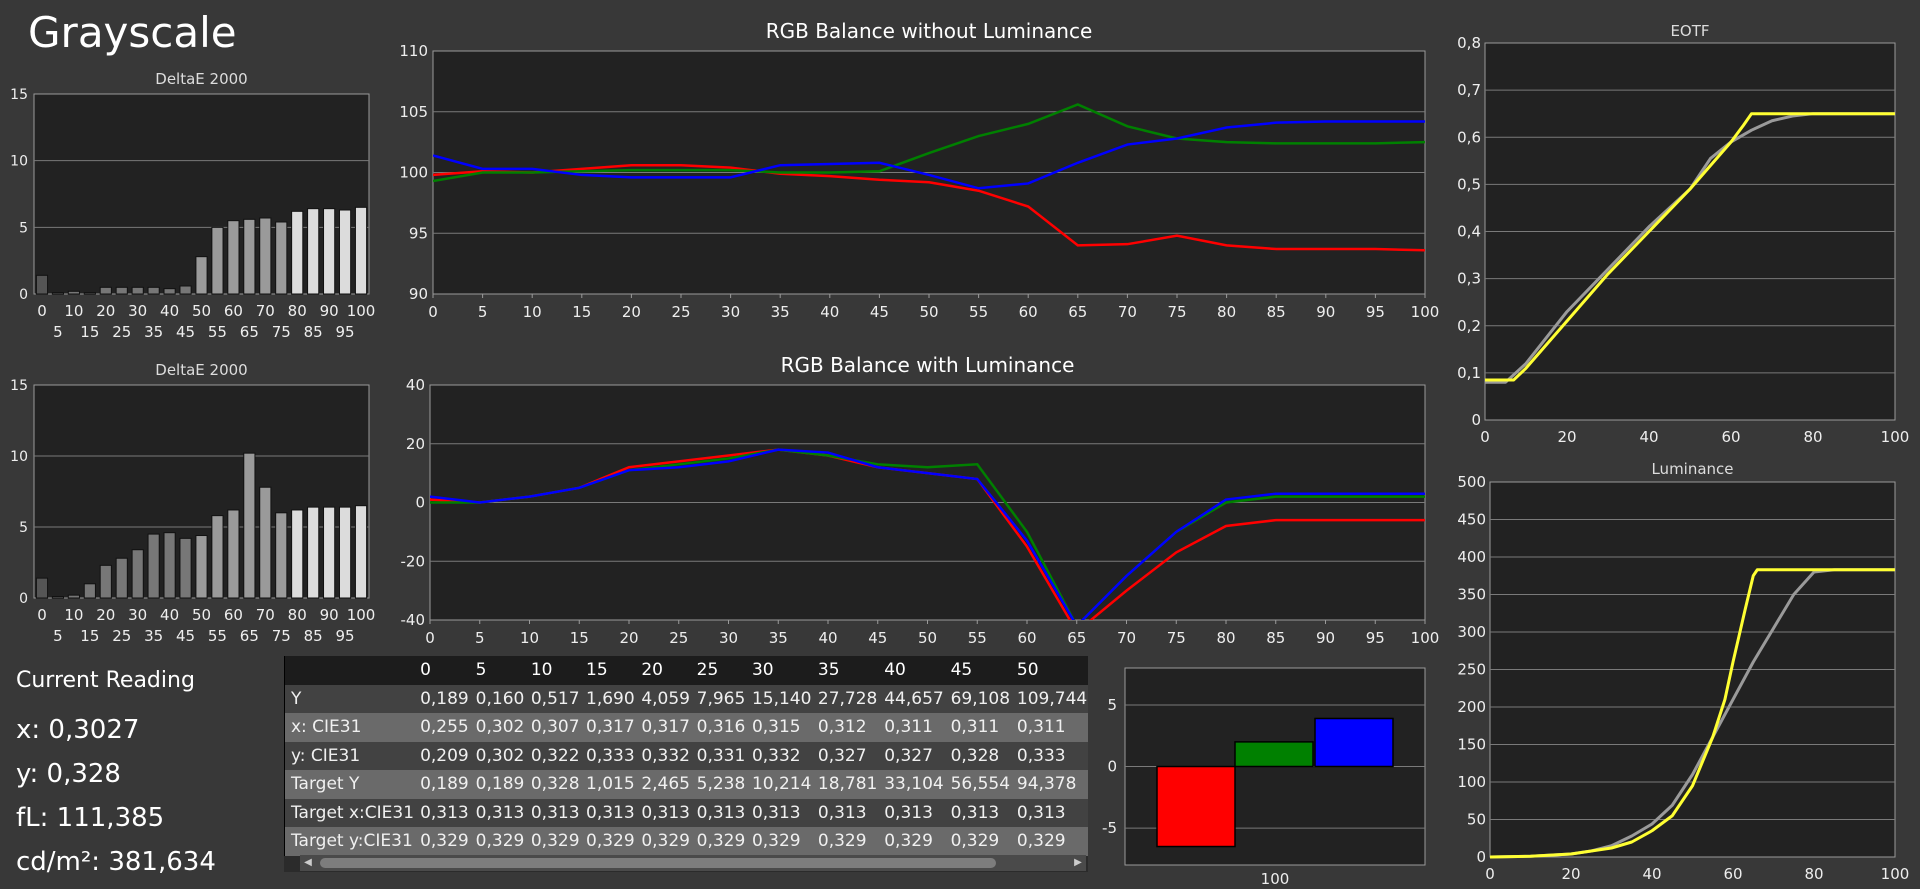 The height and width of the screenshot is (889, 1920). I want to click on x-tick-label: 30, so click(730, 312).